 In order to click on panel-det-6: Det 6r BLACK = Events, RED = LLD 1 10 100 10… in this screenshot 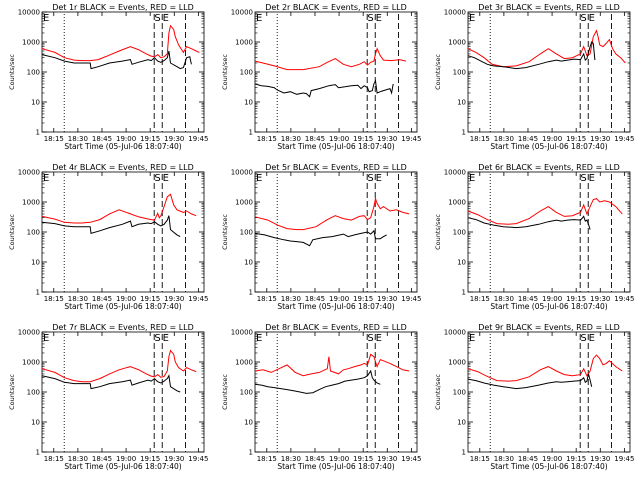, I will do `click(534, 237)`.